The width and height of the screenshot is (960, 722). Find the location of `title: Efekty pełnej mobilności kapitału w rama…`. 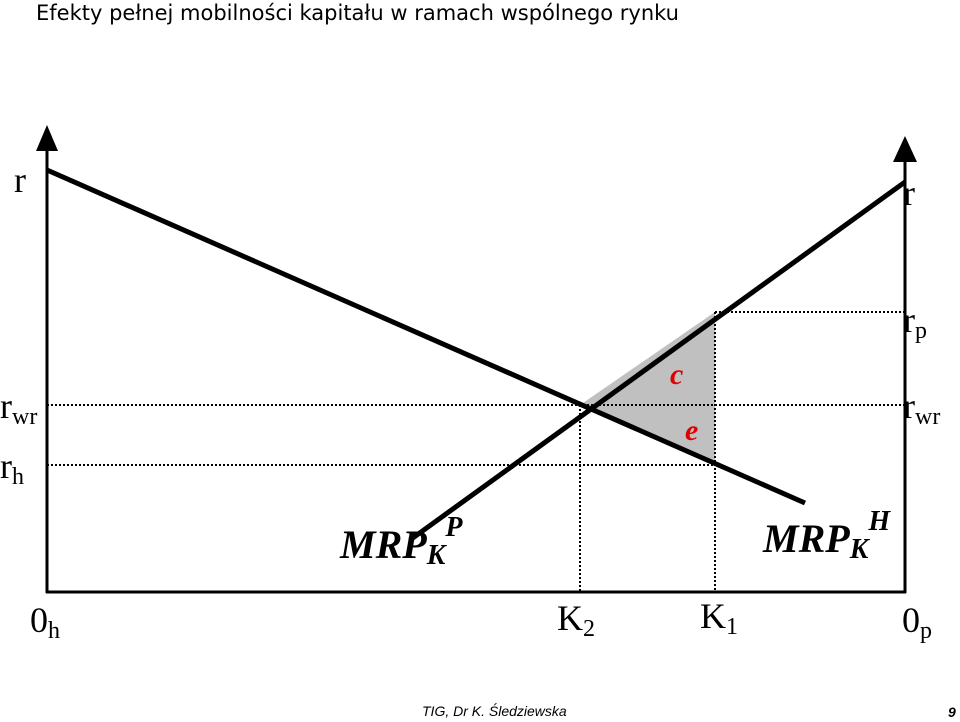

title: Efekty pełnej mobilności kapitału w rama… is located at coordinates (357, 13).